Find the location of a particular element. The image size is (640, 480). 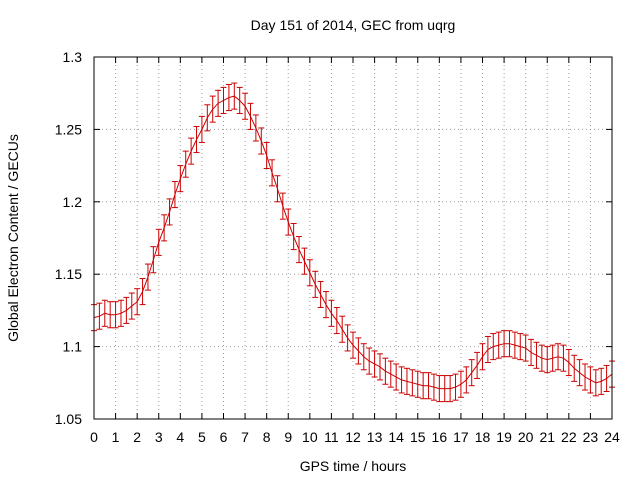

x-tick-label: 15 is located at coordinates (418, 437).